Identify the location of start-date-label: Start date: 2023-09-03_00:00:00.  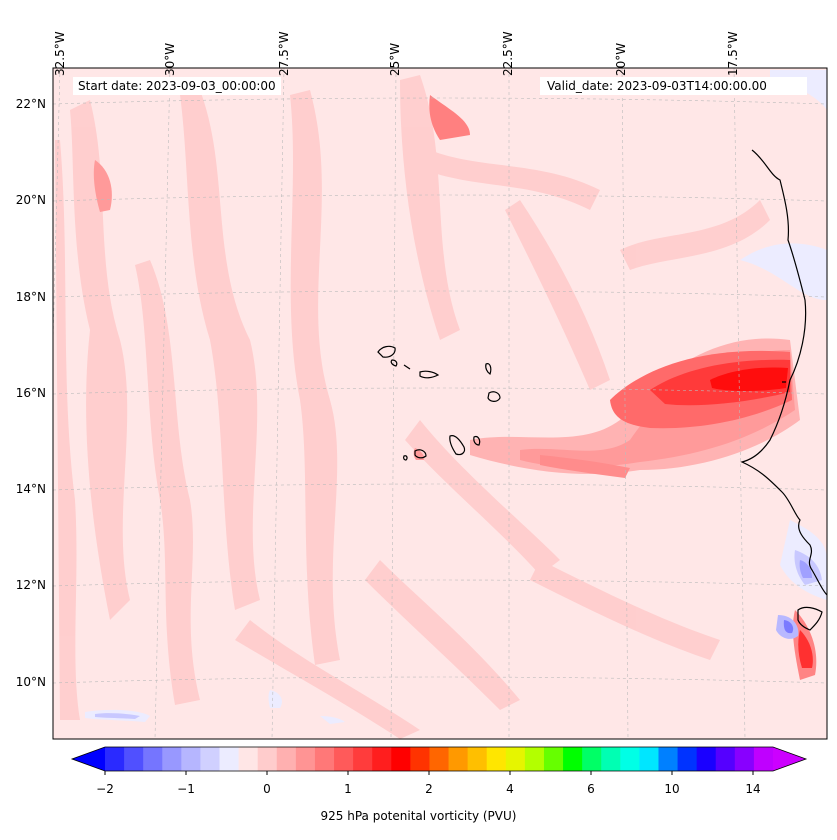
(177, 86).